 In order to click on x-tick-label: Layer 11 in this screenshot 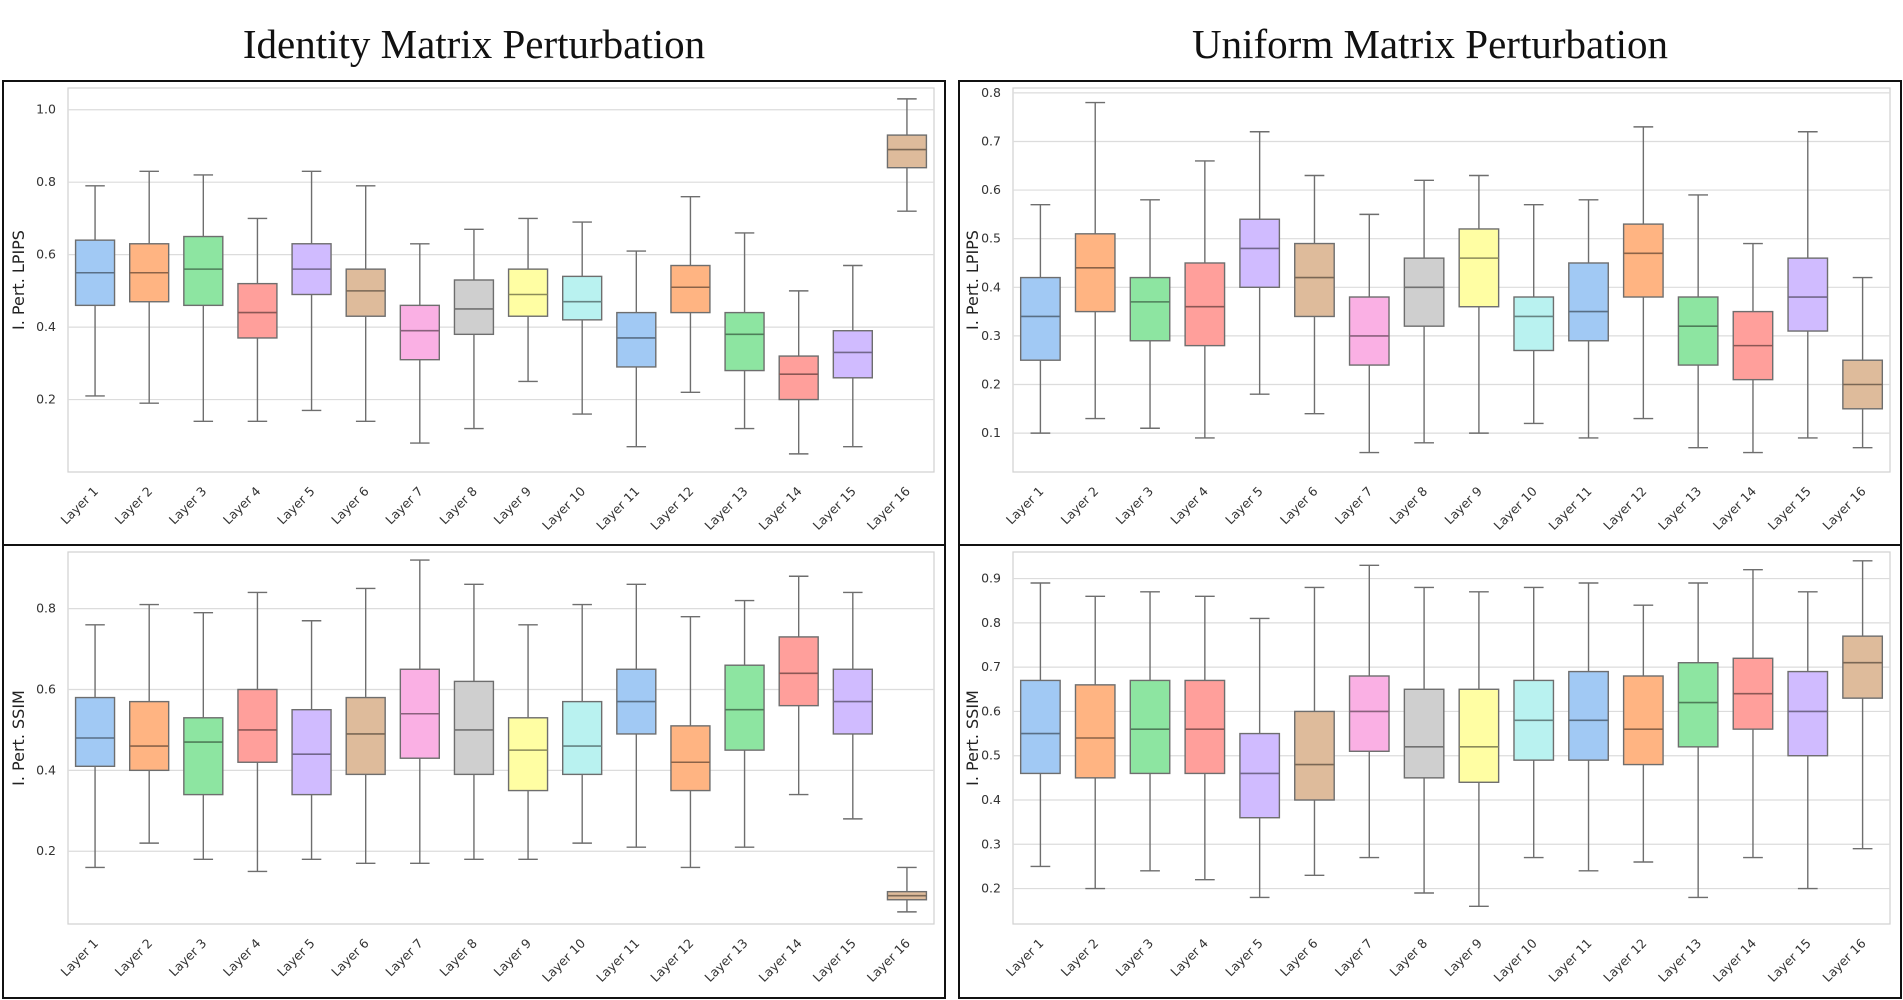, I will do `click(617, 508)`.